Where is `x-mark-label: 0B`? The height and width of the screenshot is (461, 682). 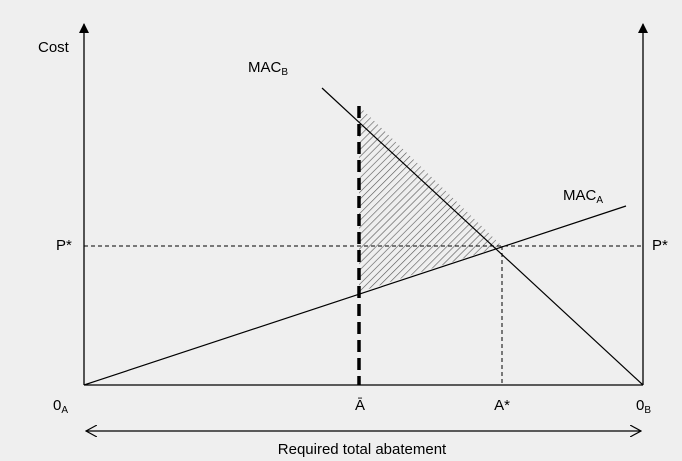 x-mark-label: 0B is located at coordinates (643, 406).